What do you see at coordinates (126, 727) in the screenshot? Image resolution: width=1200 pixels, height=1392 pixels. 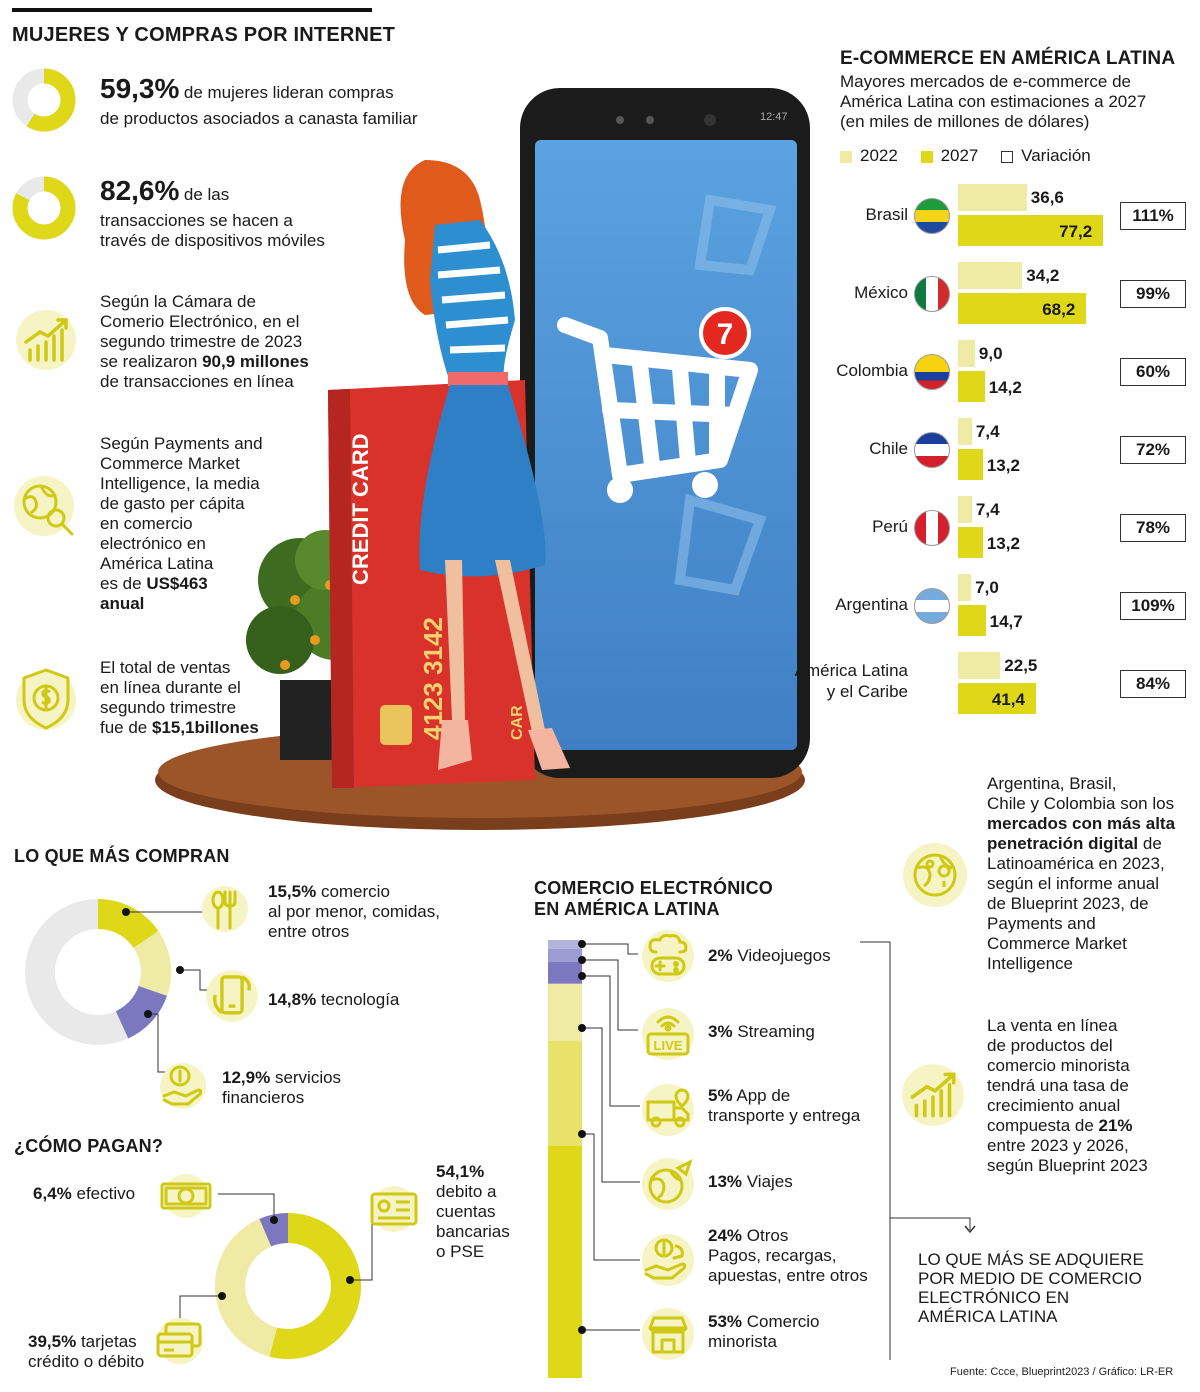 I see `fact-3-l4a: fue de` at bounding box center [126, 727].